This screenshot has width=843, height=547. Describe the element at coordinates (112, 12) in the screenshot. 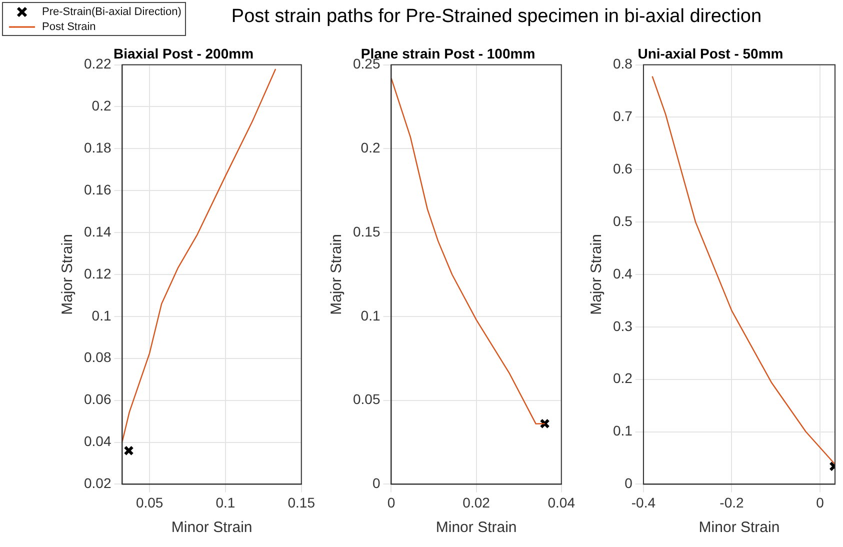

I see `legend-label: Pre-Strain(Bi-axial Direction)` at that location.